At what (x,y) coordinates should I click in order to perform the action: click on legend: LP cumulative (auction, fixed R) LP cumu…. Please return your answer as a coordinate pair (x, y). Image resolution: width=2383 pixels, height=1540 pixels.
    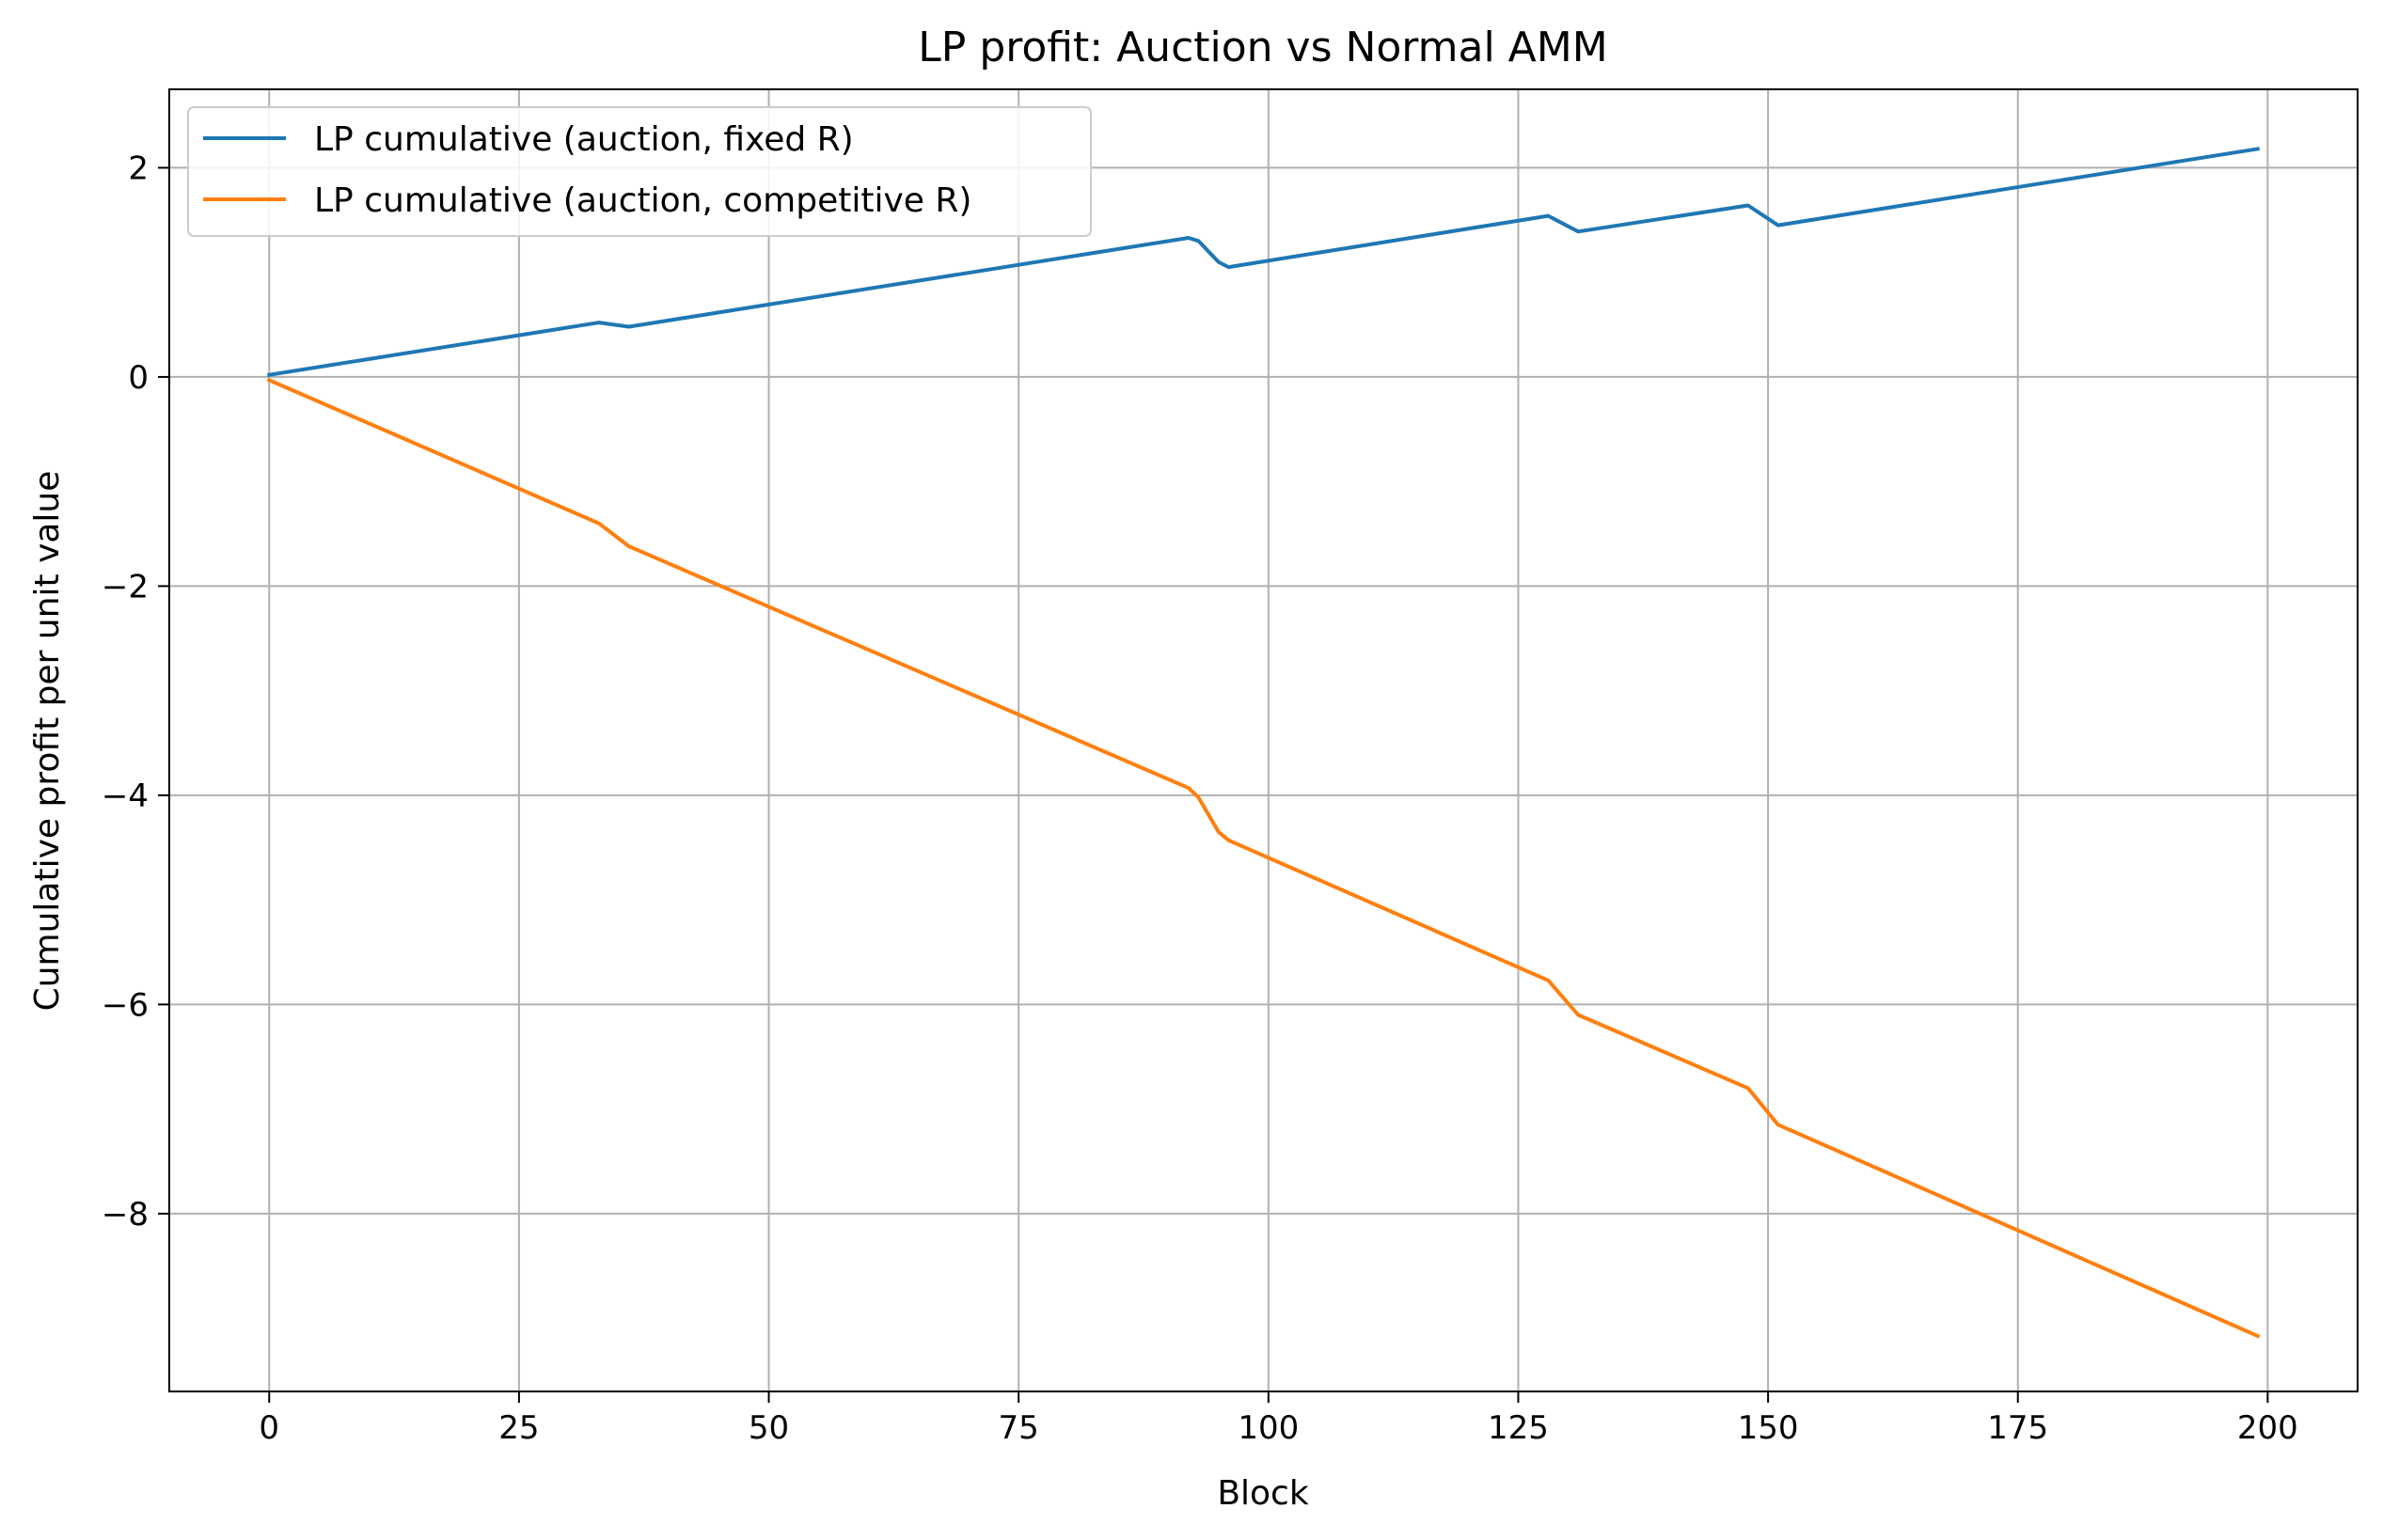
    Looking at the image, I should click on (639, 172).